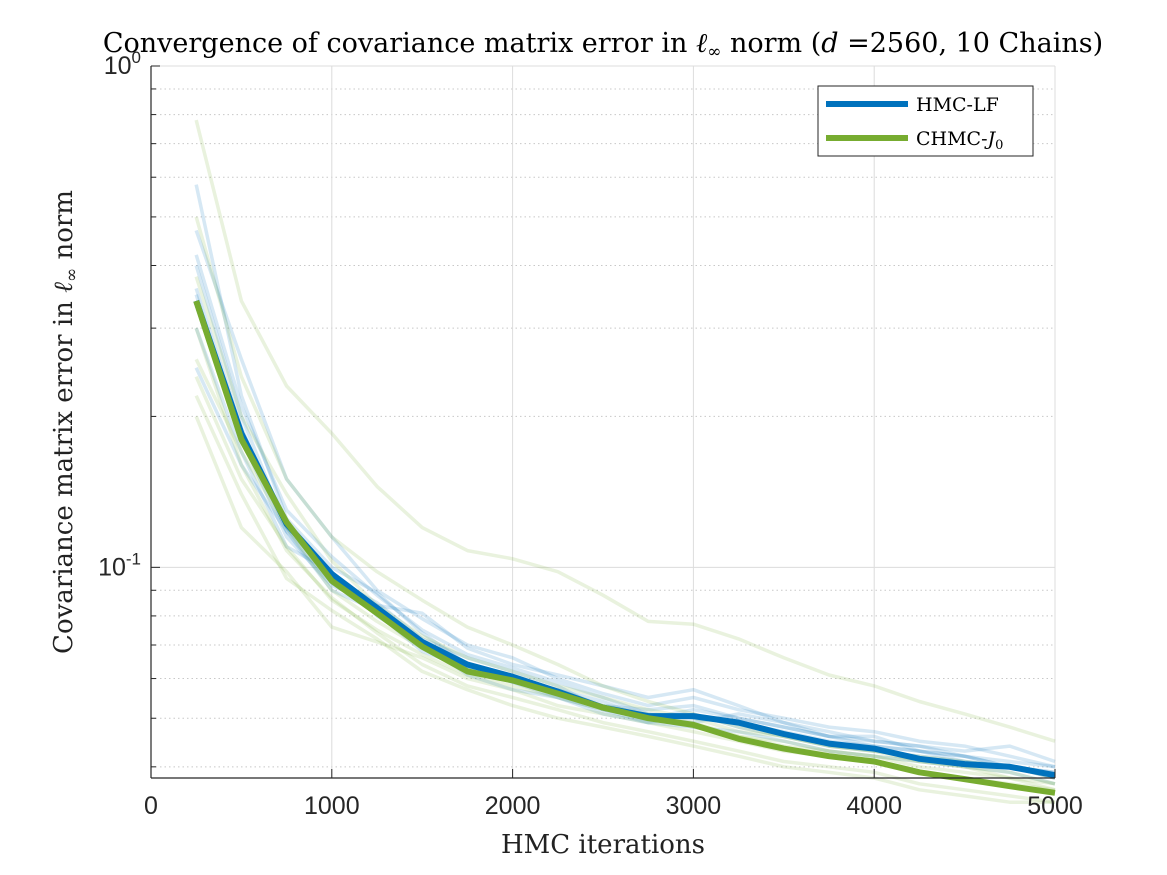  I want to click on x-tick-label: 0, so click(151, 806).